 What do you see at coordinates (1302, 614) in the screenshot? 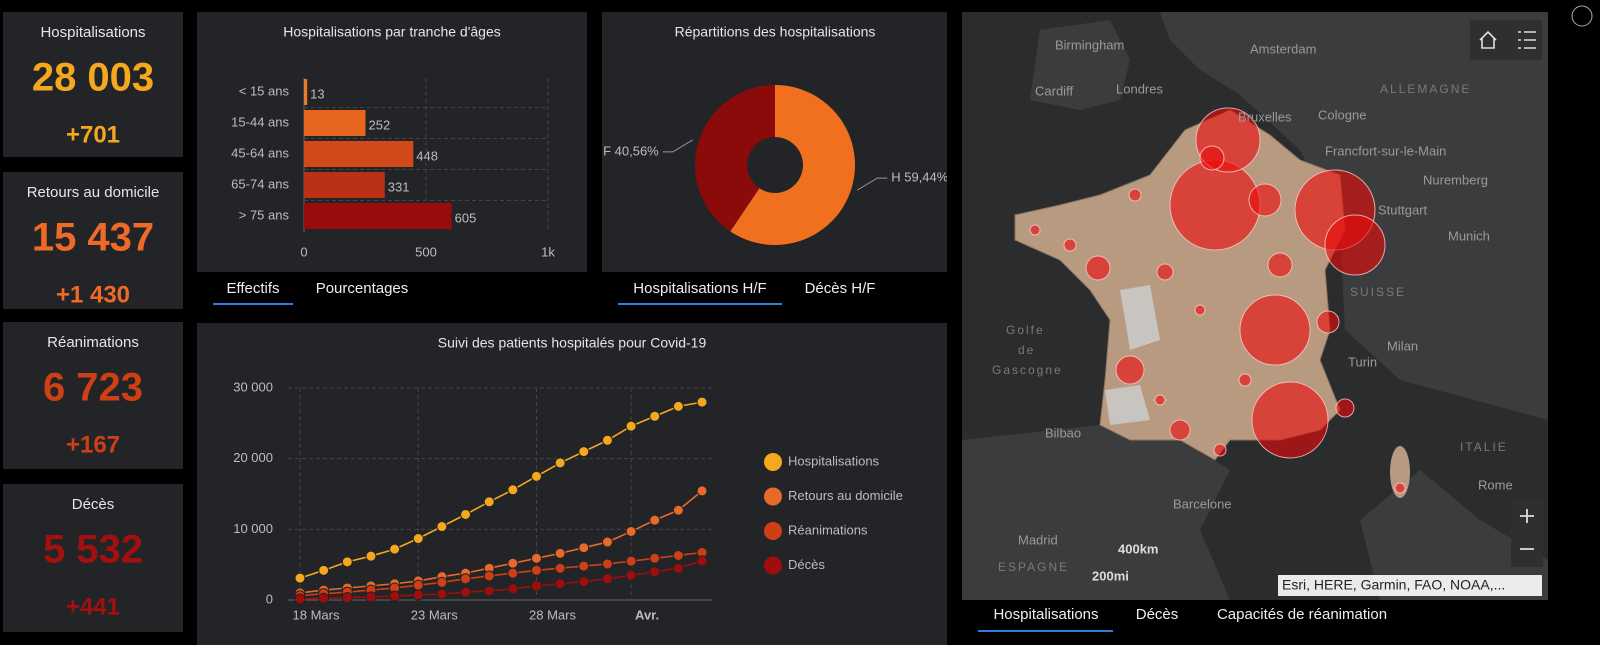
I see `tab: Capacités de réanimation` at bounding box center [1302, 614].